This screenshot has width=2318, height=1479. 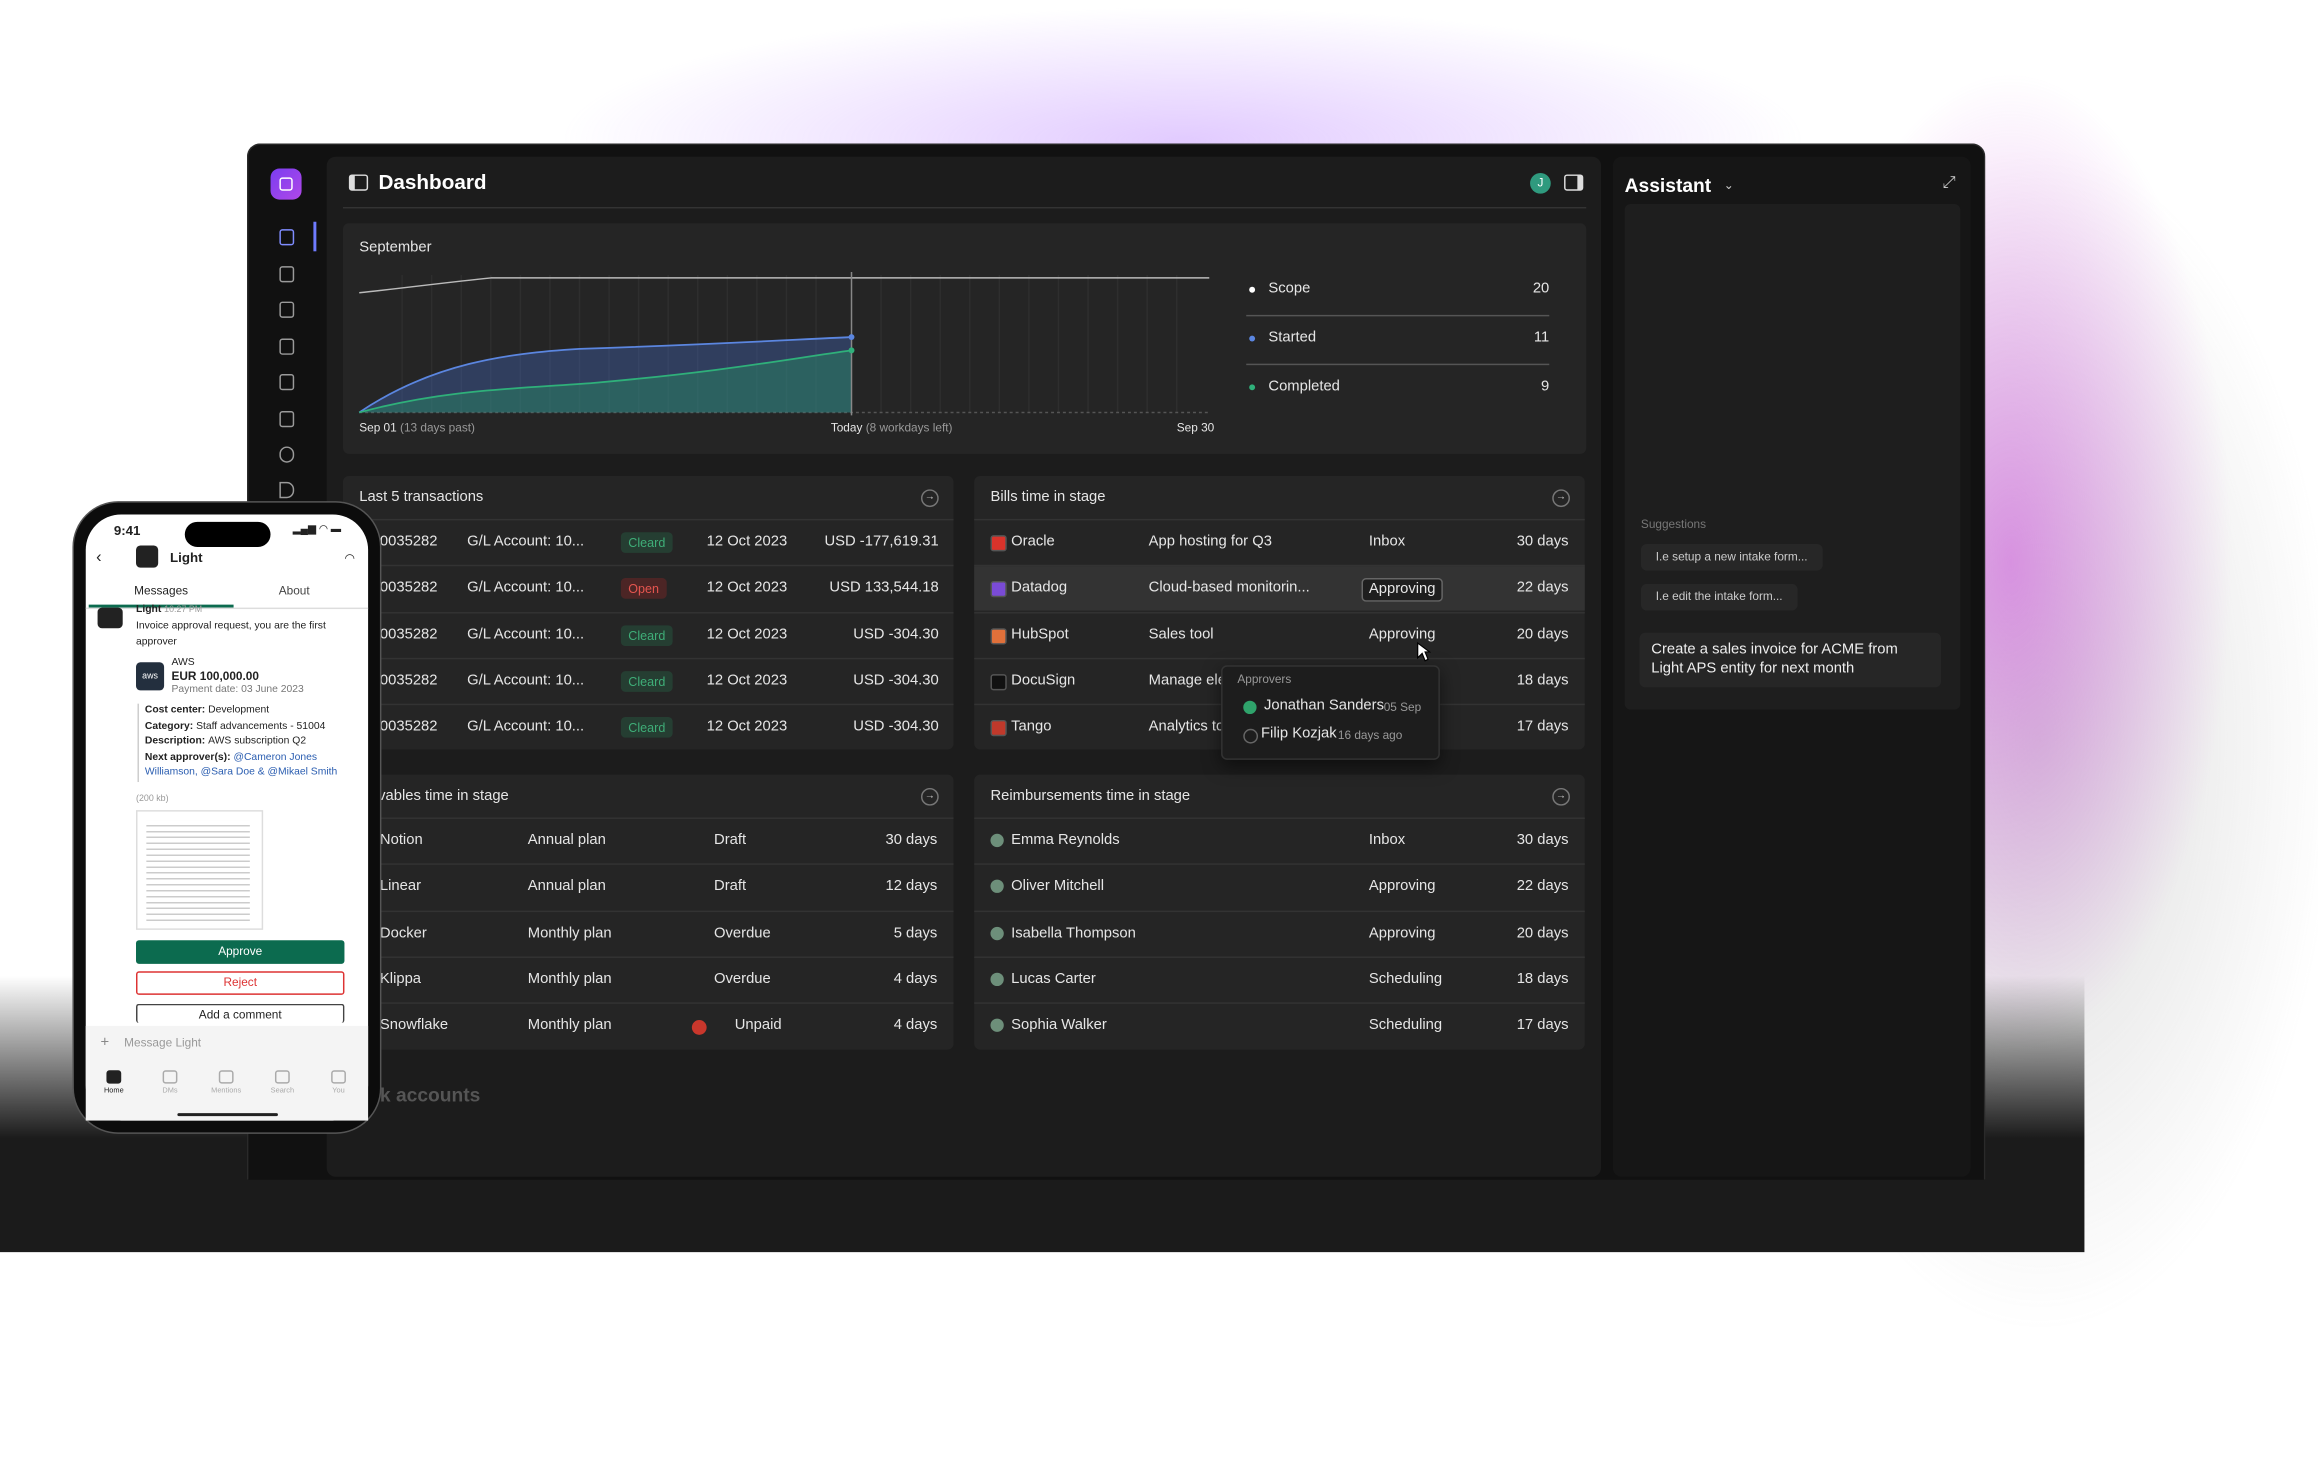 I want to click on vendor: HubSpot, so click(x=1040, y=635).